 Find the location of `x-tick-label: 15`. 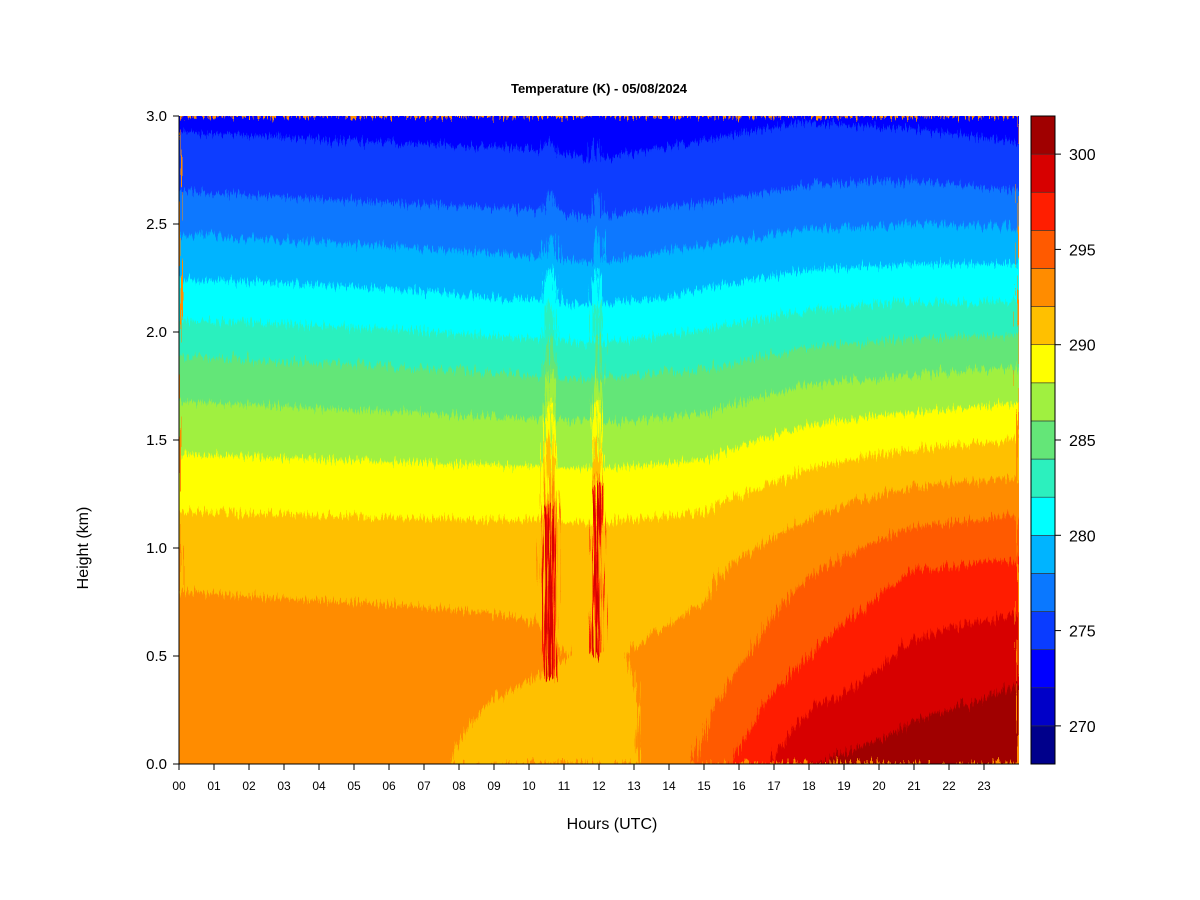

x-tick-label: 15 is located at coordinates (704, 786).